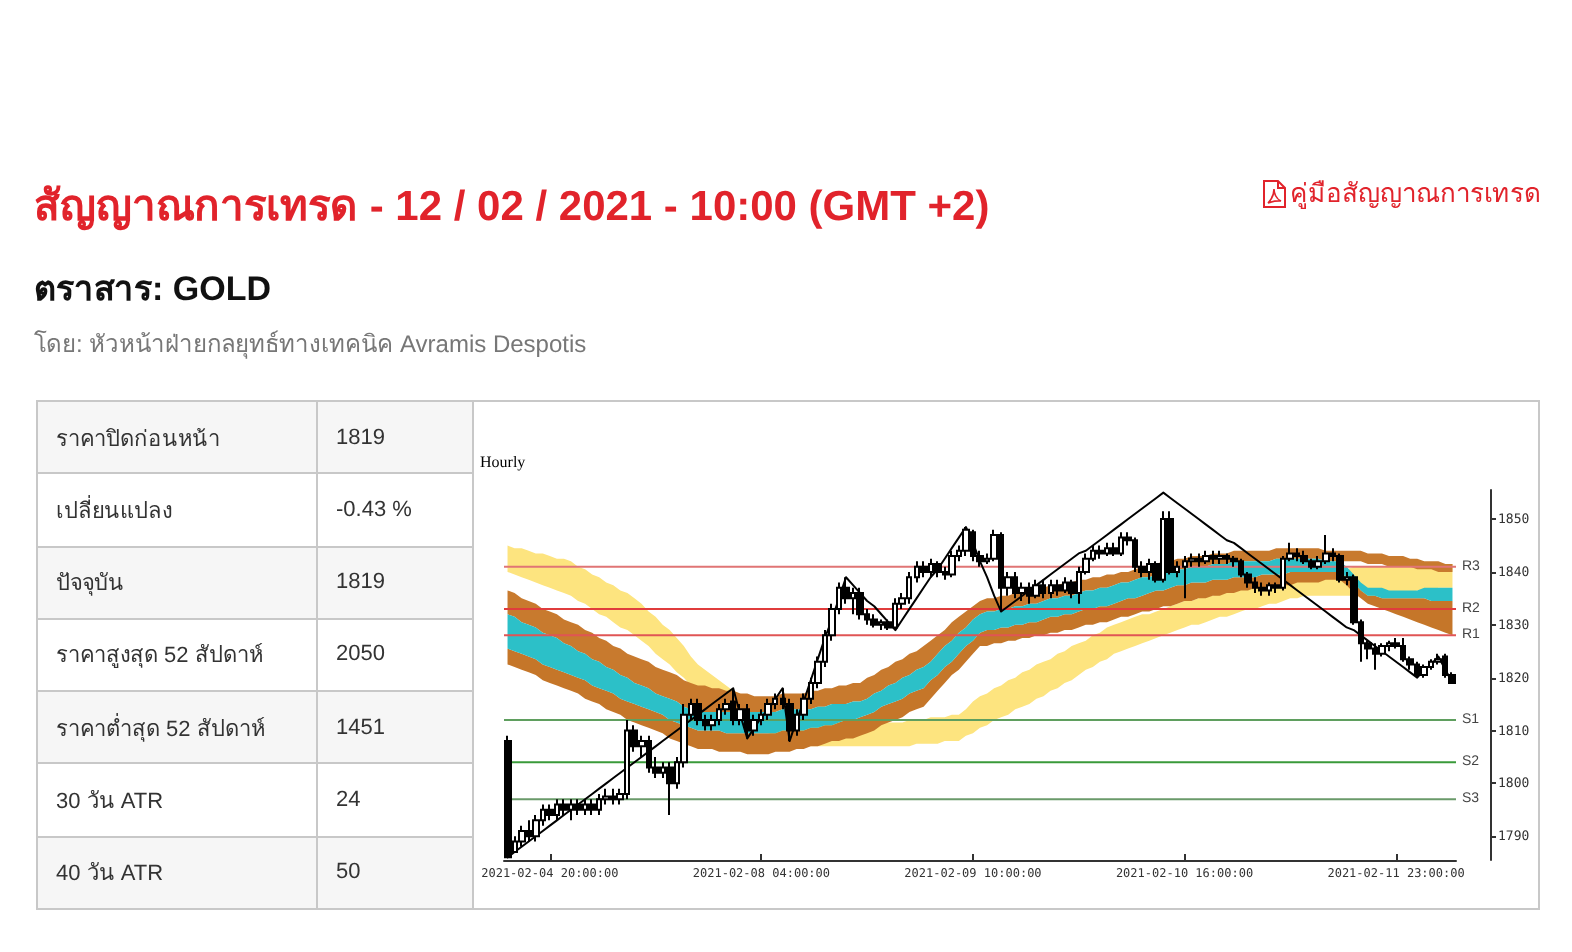 Image resolution: width=1572 pixels, height=952 pixels. I want to click on category-label: ราคาต่ำสุด 52 สัปดาห์, so click(177, 727).